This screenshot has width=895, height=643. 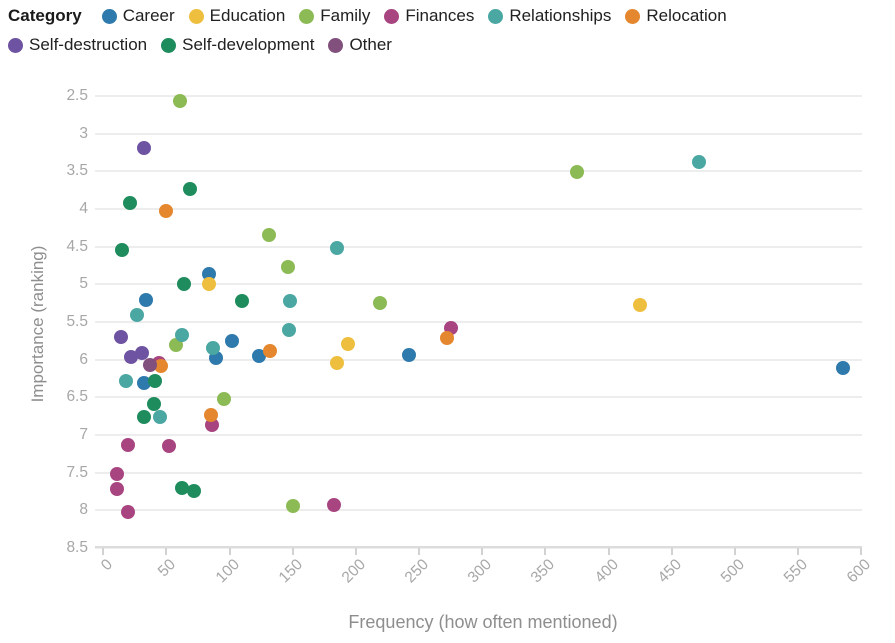 What do you see at coordinates (138, 16) in the screenshot?
I see `legend-item-career: Career` at bounding box center [138, 16].